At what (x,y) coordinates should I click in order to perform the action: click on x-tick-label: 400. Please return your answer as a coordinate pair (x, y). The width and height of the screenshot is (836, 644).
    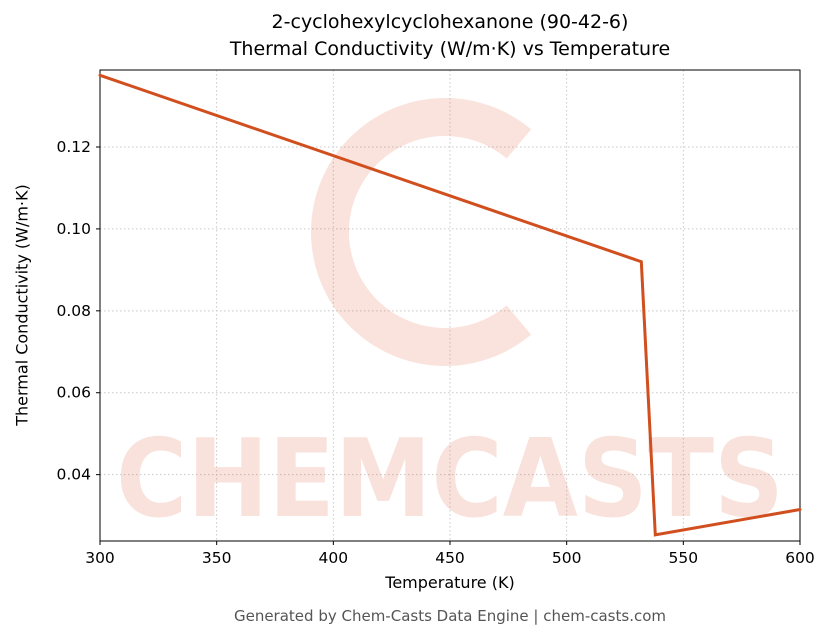
    Looking at the image, I should click on (334, 558).